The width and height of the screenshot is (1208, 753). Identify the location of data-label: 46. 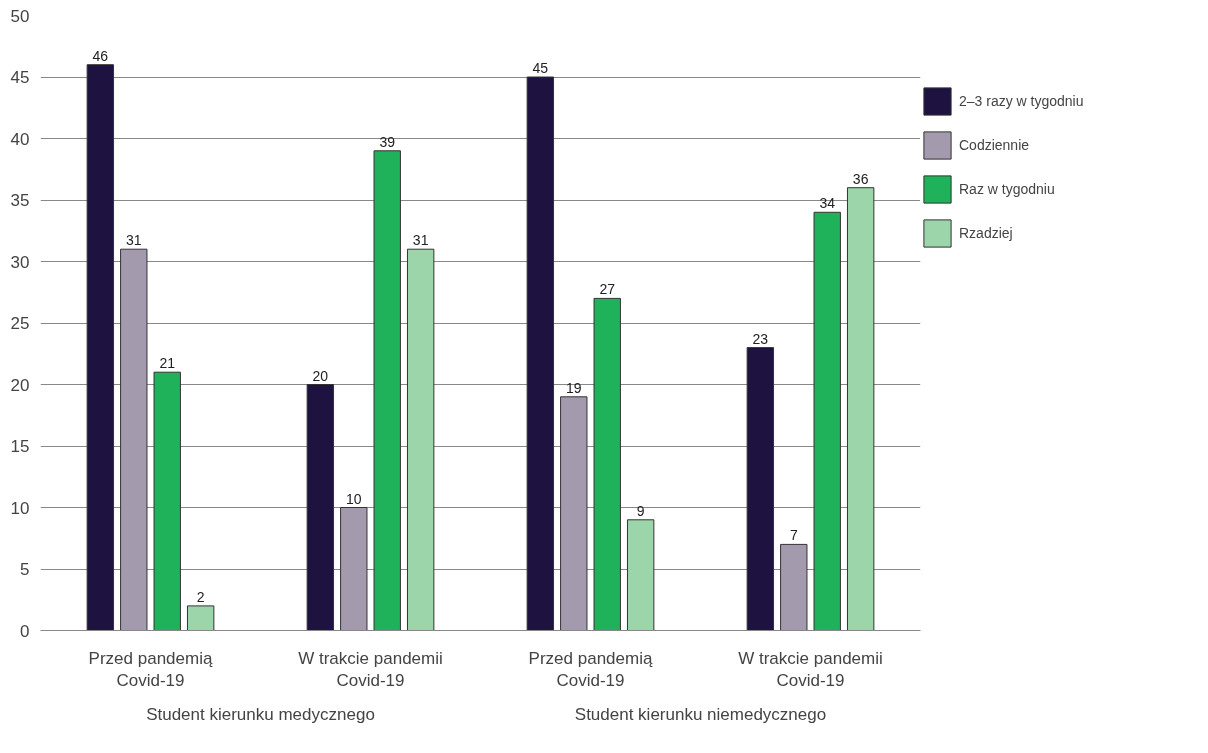
(100, 55).